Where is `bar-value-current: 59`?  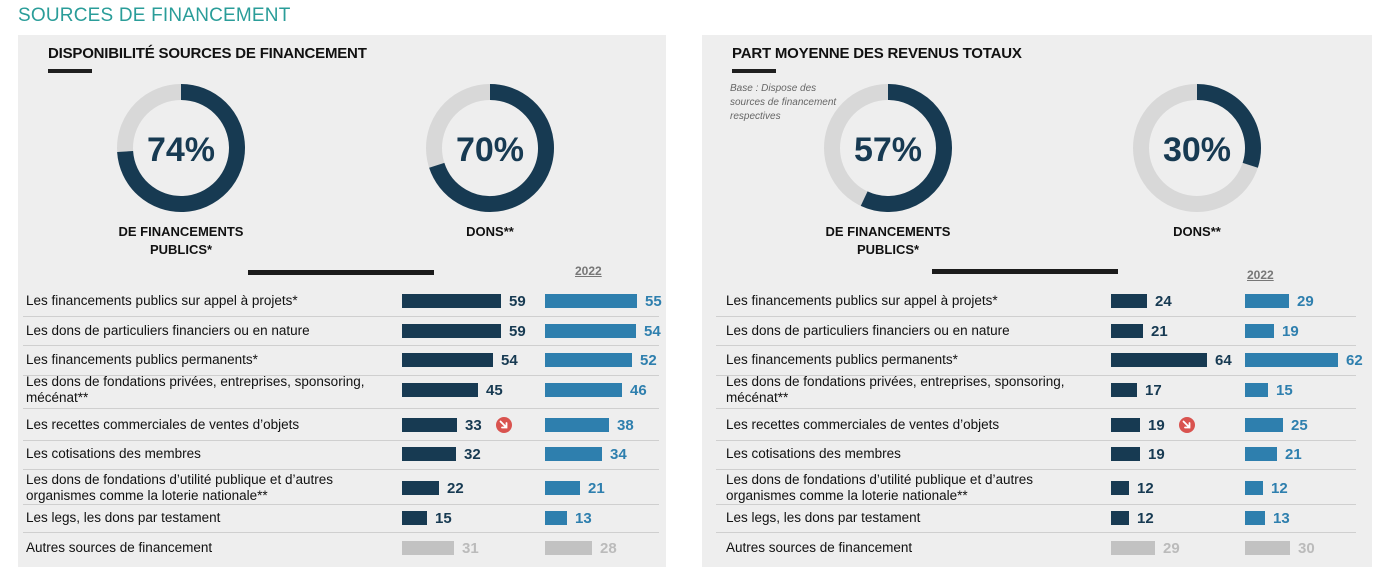
bar-value-current: 59 is located at coordinates (517, 331).